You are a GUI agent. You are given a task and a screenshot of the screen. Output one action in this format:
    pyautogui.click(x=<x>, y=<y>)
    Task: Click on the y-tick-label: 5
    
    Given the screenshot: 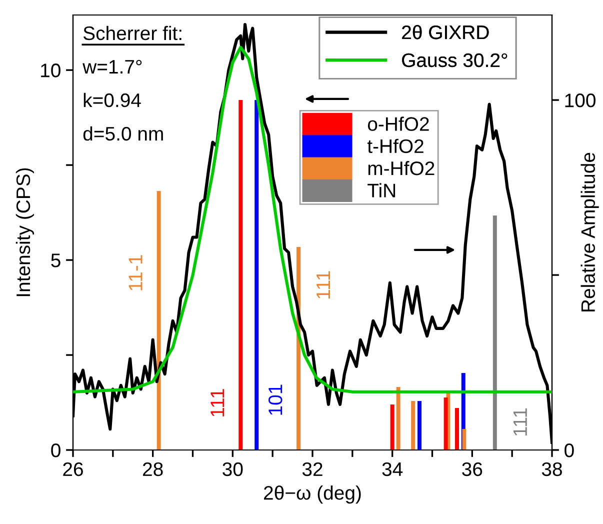 What is the action you would take?
    pyautogui.click(x=55, y=261)
    